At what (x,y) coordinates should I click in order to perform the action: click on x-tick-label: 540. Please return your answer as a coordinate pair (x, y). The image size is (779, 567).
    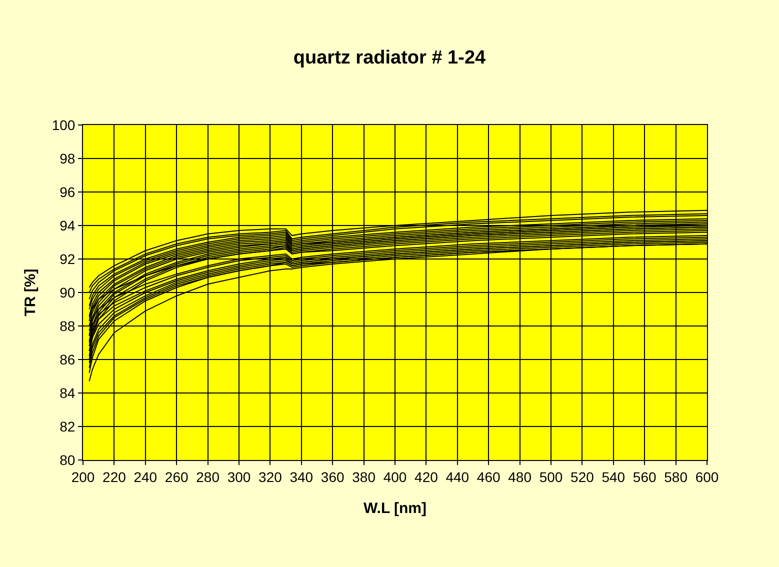
    Looking at the image, I should click on (614, 476).